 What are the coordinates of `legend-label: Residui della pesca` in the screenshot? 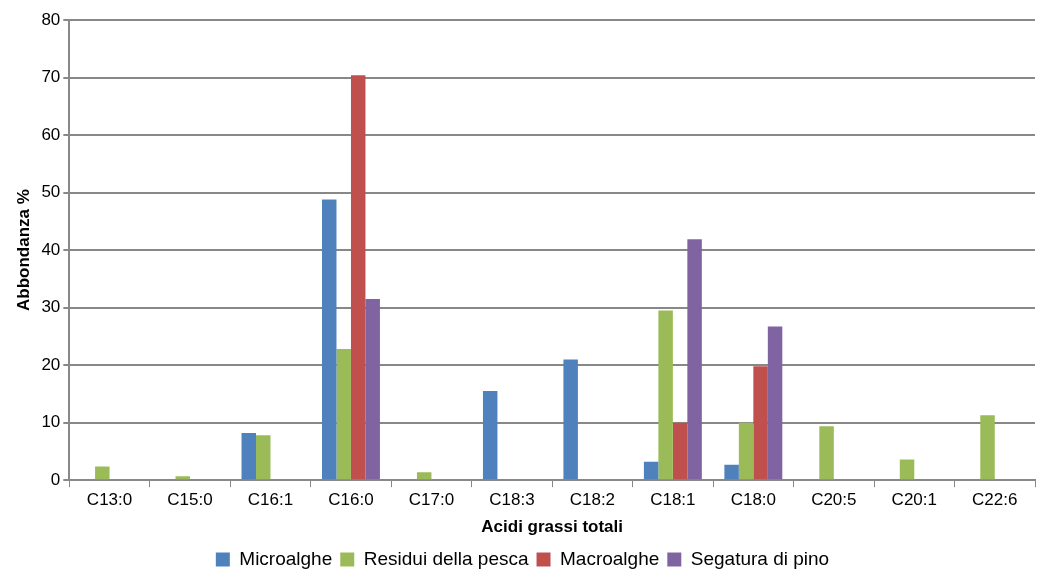 It's located at (446, 558).